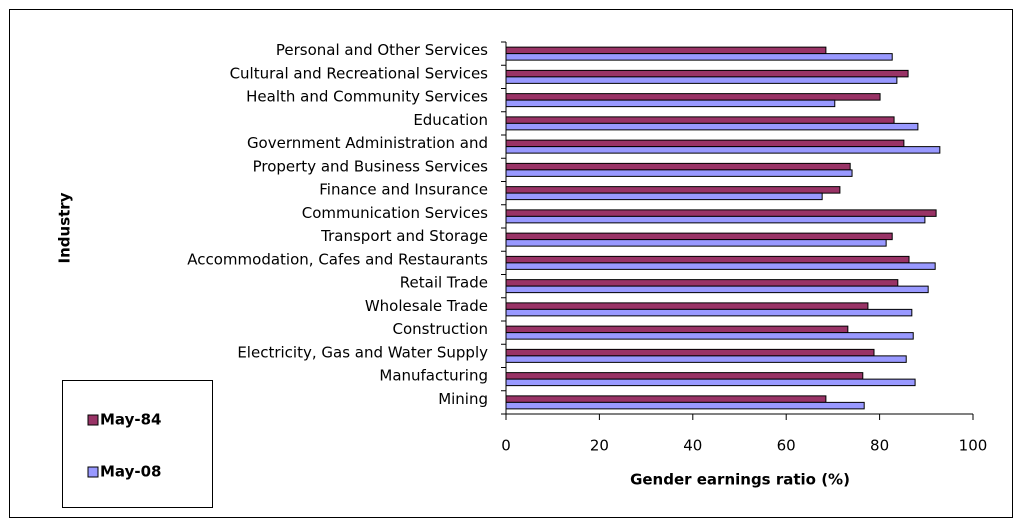  I want to click on y-tick-label: Communication Services, so click(395, 213).